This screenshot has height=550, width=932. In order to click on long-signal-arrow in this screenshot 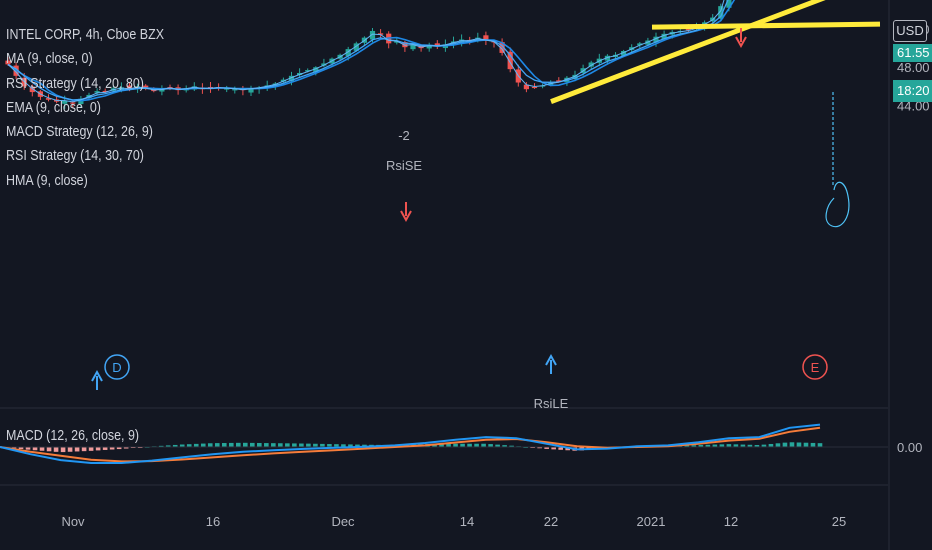, I will do `click(97, 379)`.